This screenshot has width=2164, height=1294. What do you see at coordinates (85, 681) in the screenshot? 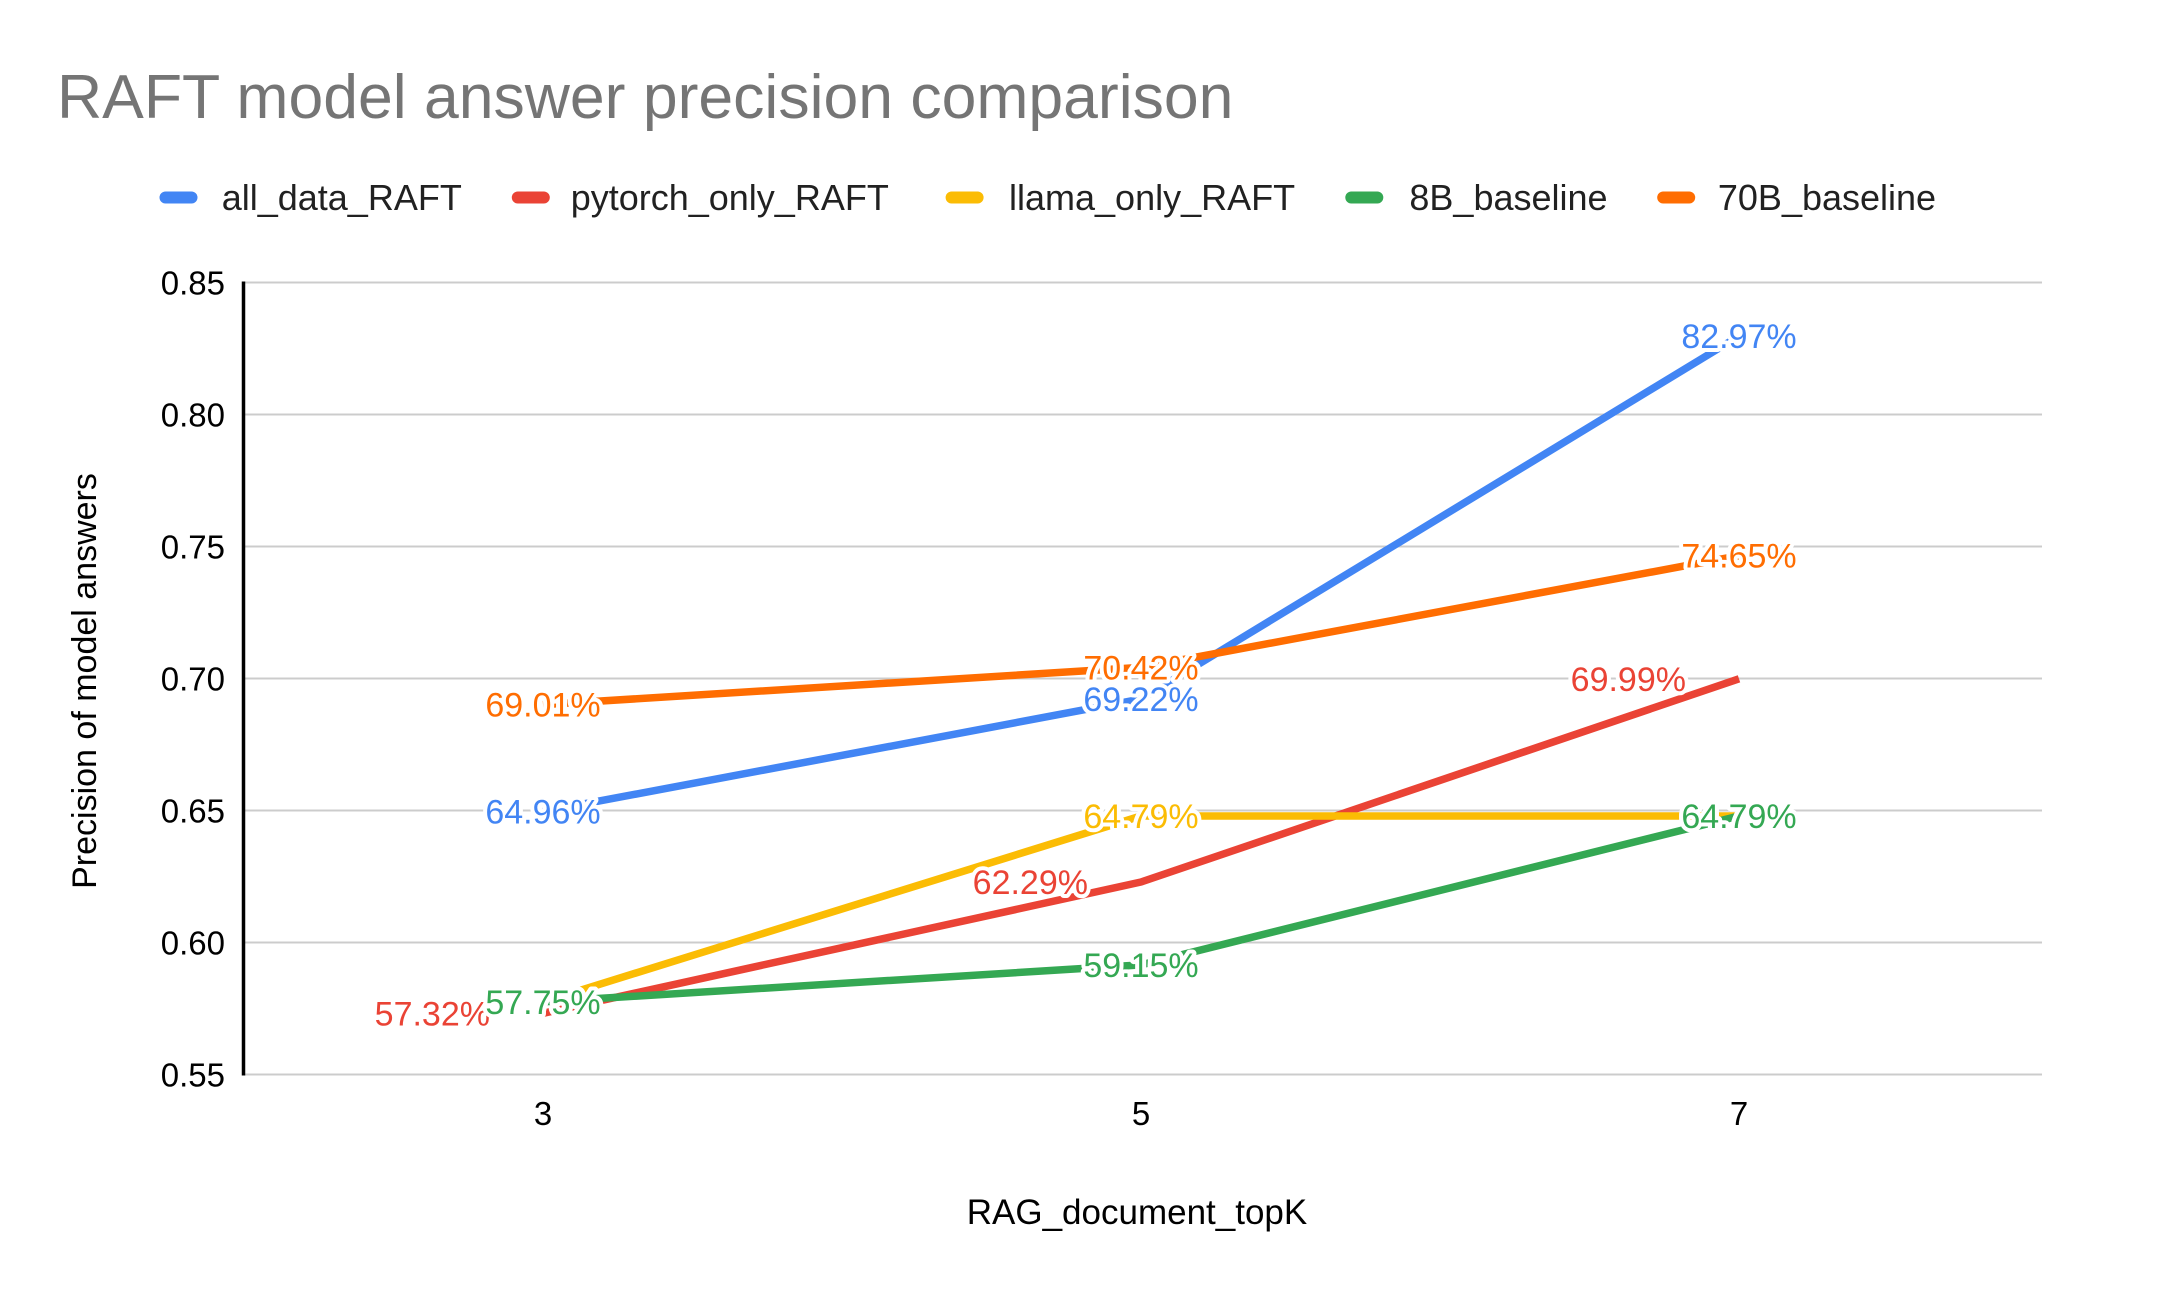
I see `svg-text: Precision of model answers` at bounding box center [85, 681].